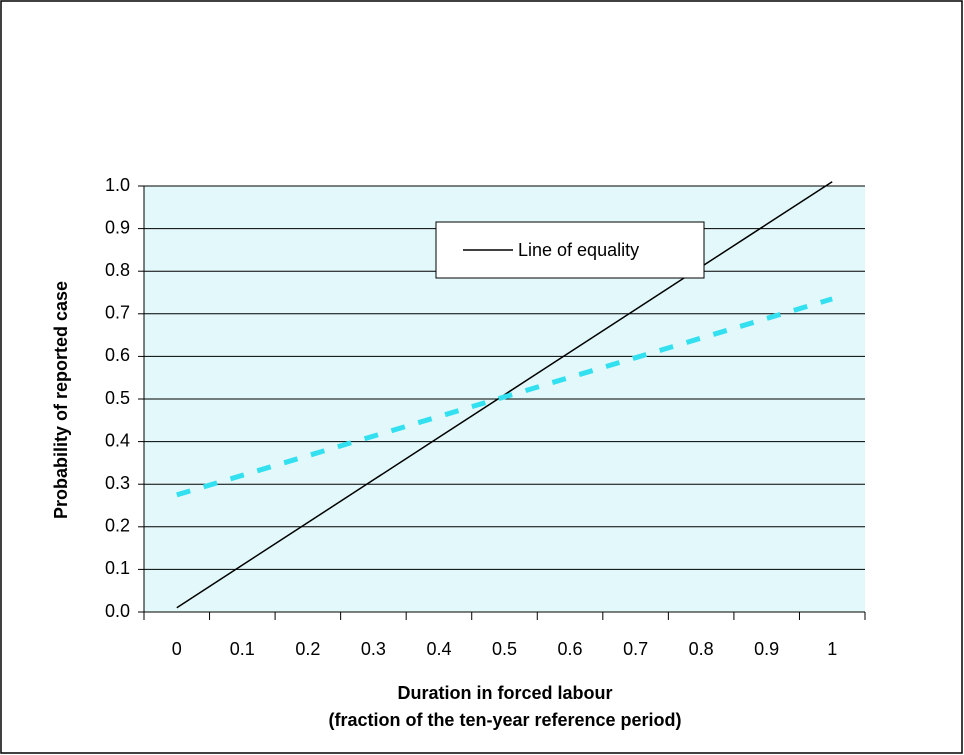  I want to click on y-tick-label: 0.5, so click(117, 398).